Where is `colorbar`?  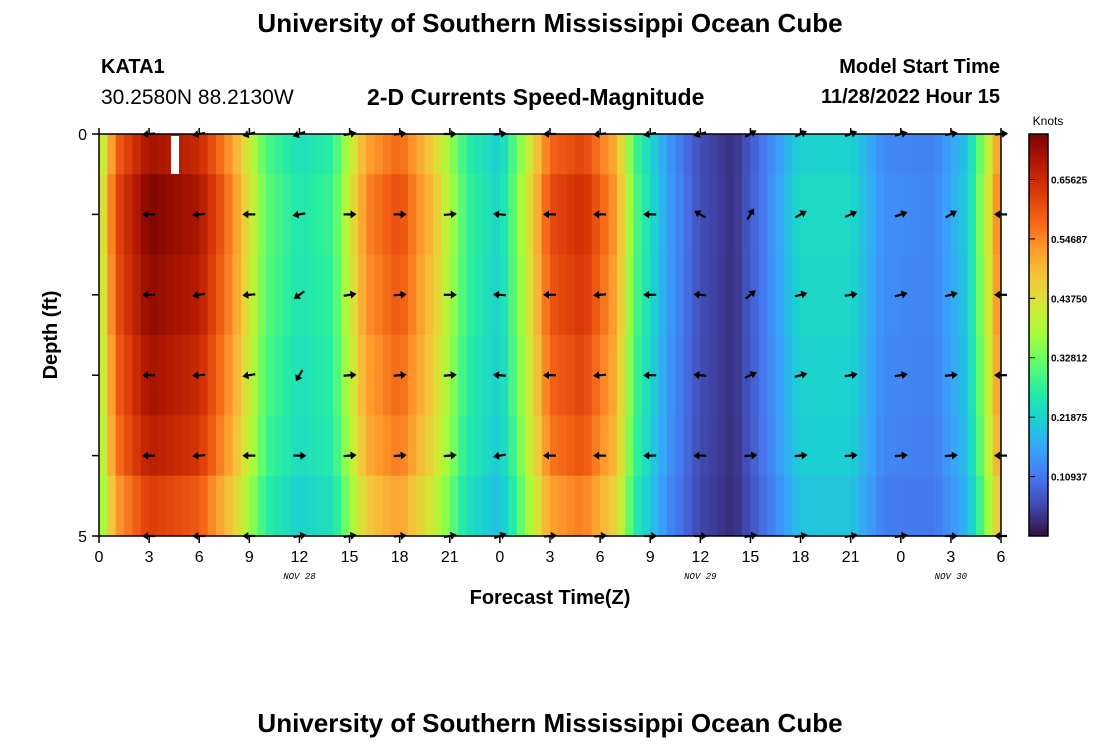
colorbar is located at coordinates (1038, 335).